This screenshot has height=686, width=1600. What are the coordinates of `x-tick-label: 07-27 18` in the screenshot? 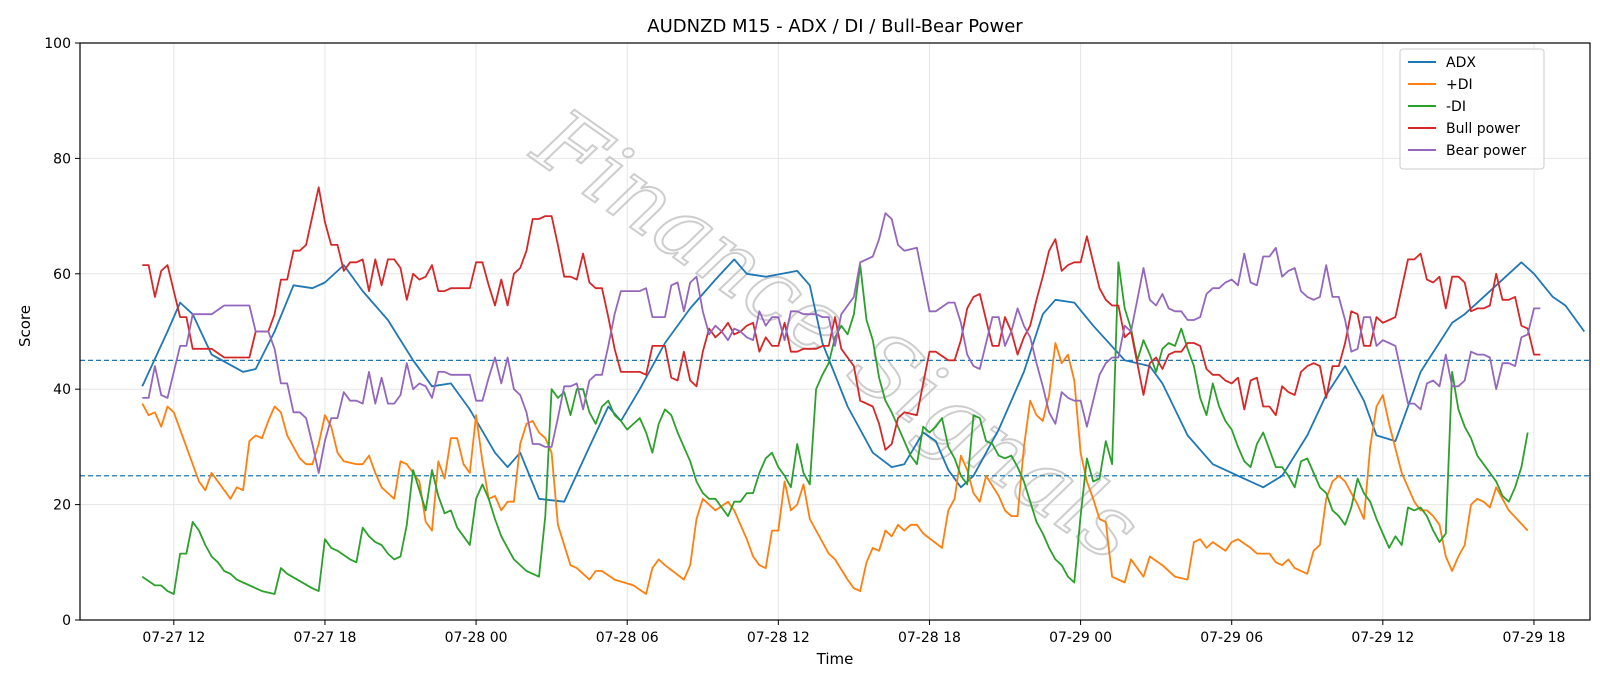 It's located at (324, 638).